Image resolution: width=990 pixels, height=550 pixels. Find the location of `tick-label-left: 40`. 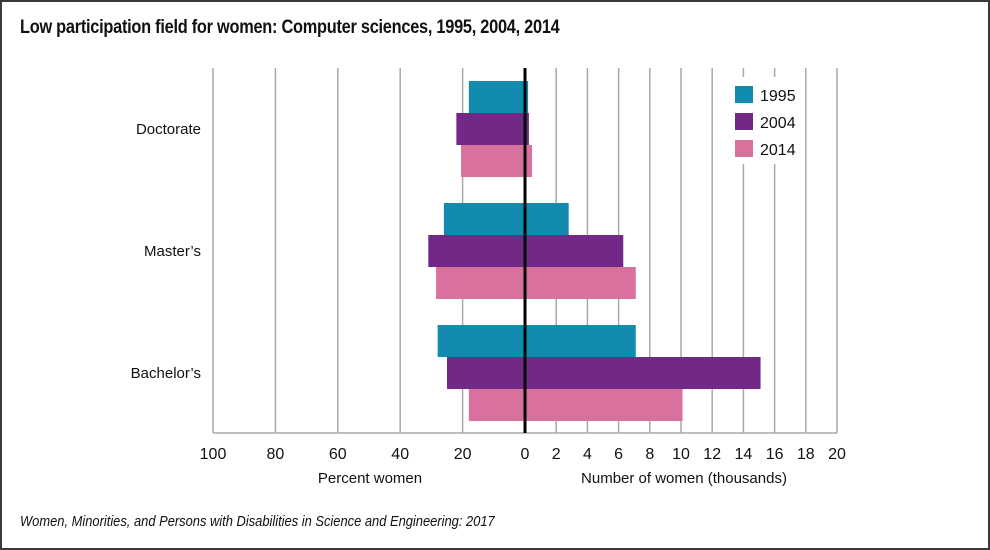

tick-label-left: 40 is located at coordinates (400, 454).